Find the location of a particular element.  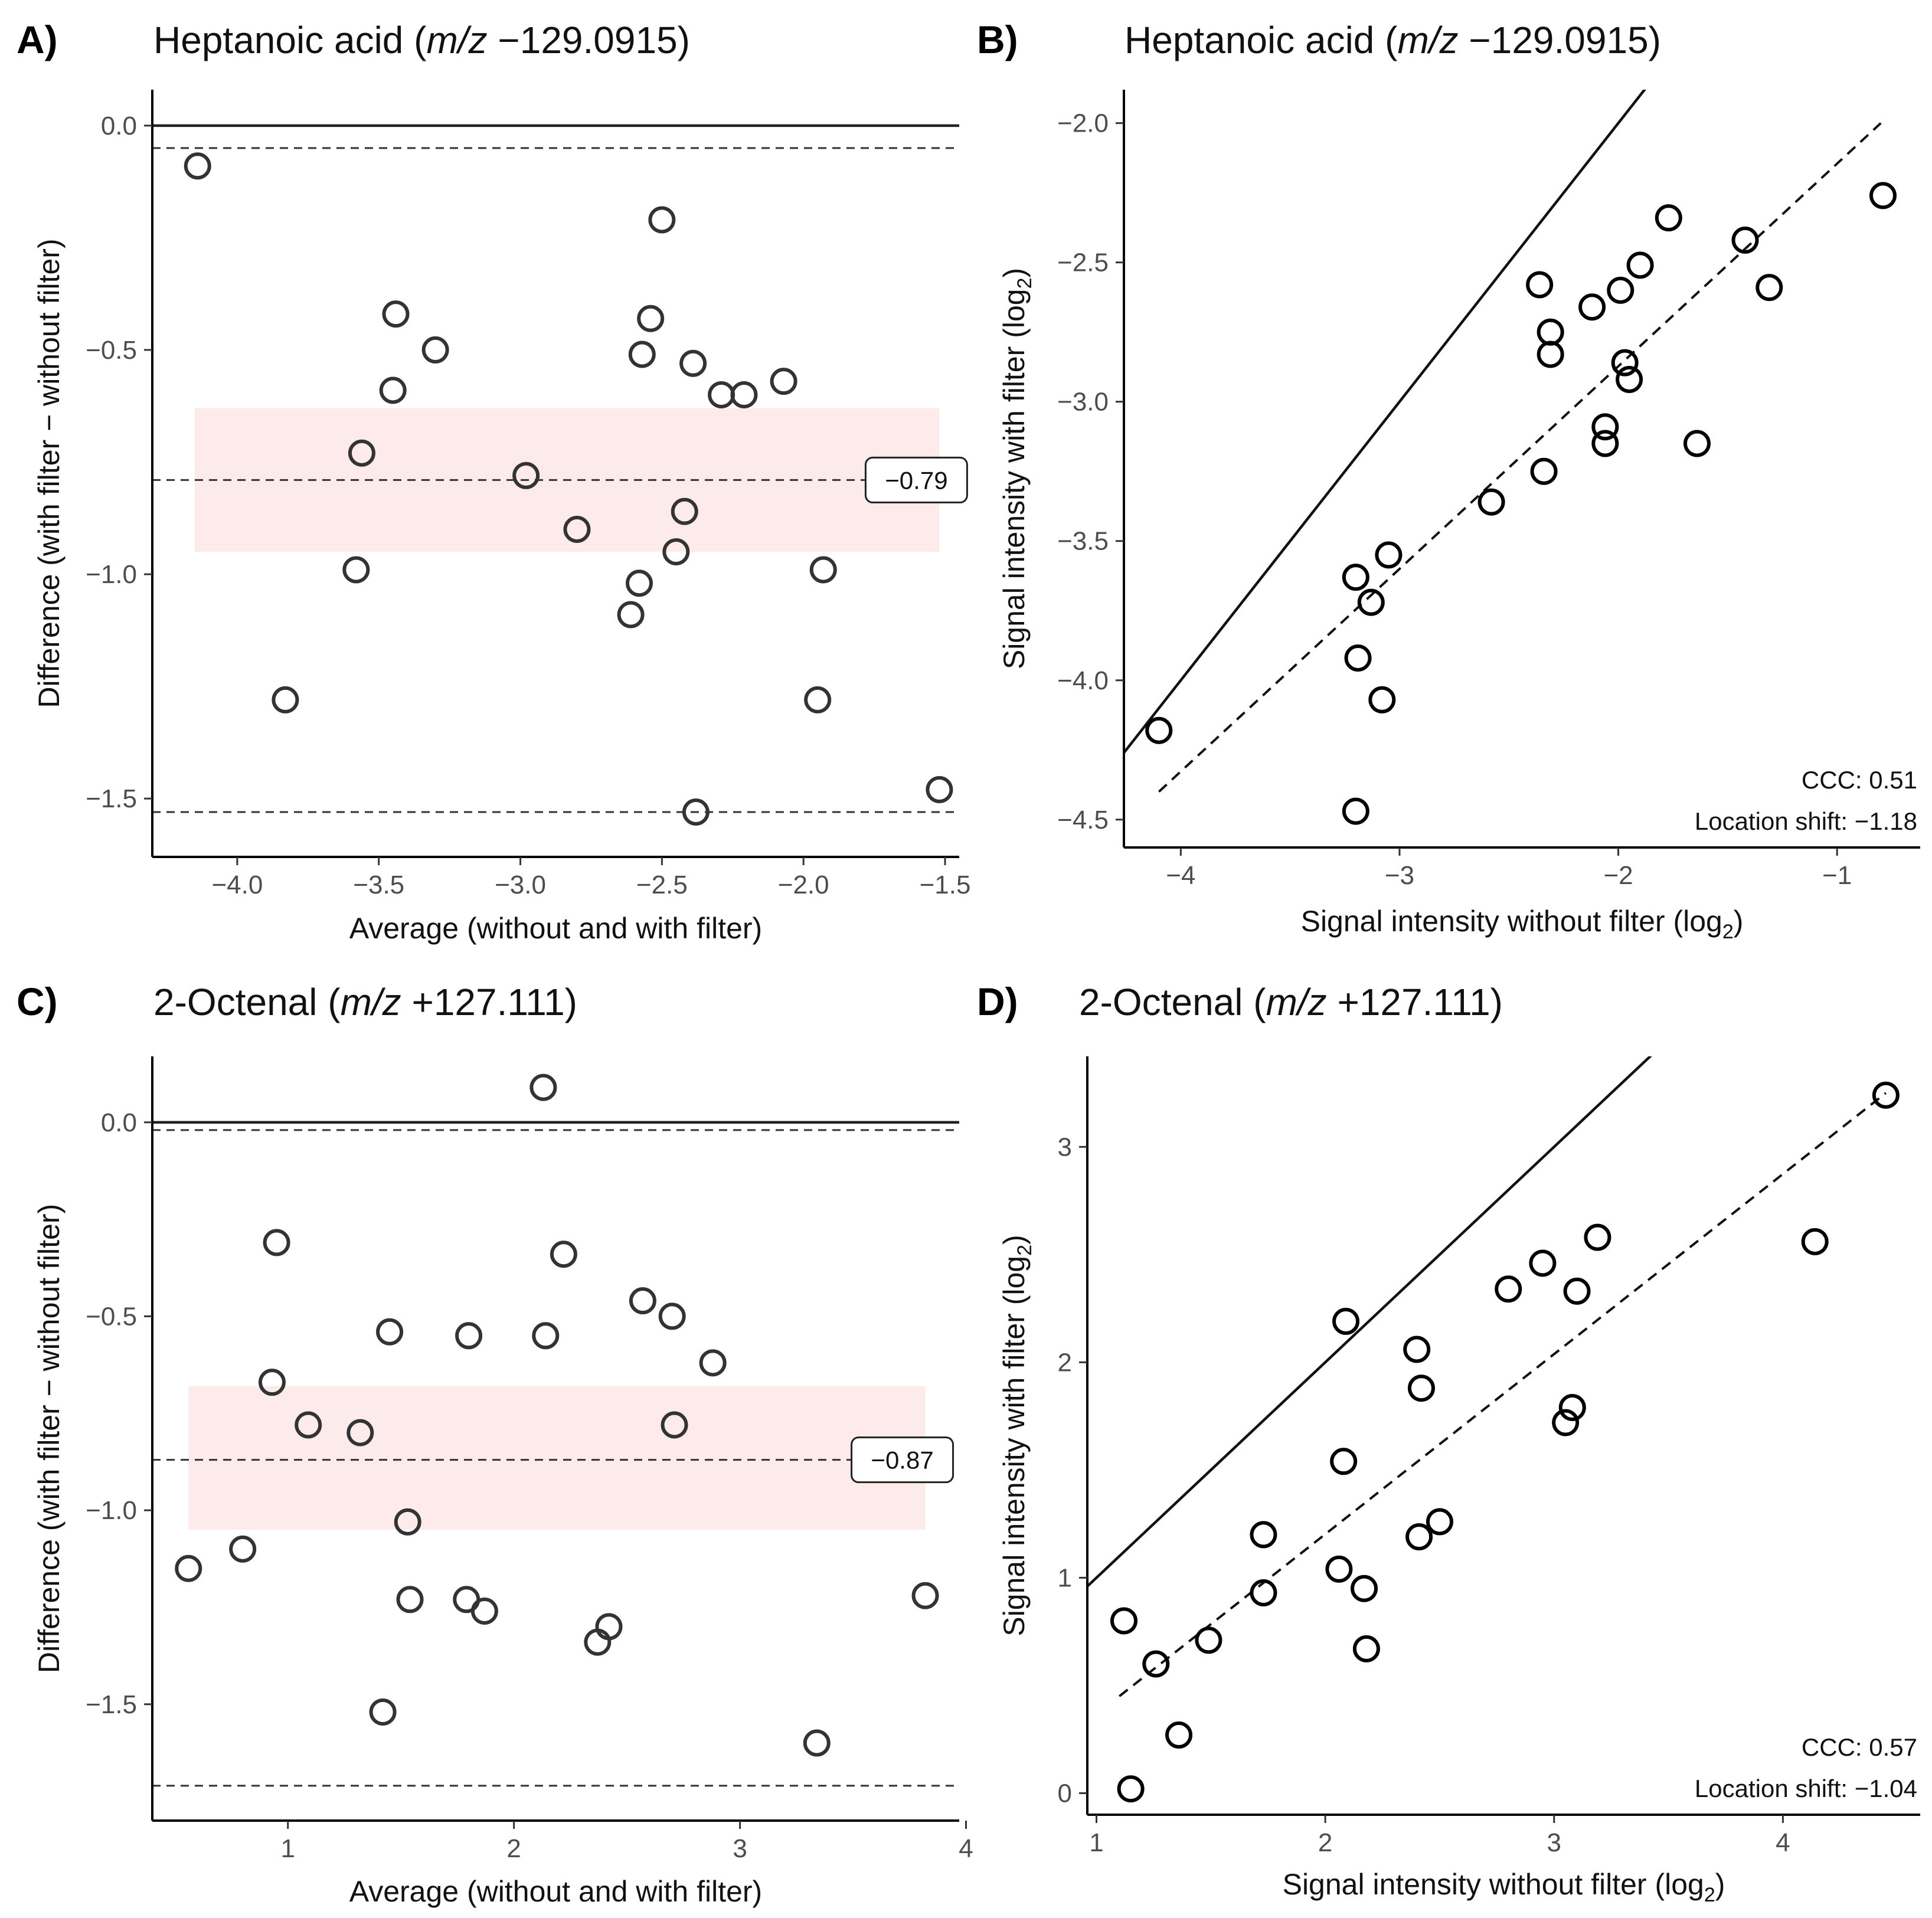

panel-letter: D) is located at coordinates (997, 1001).